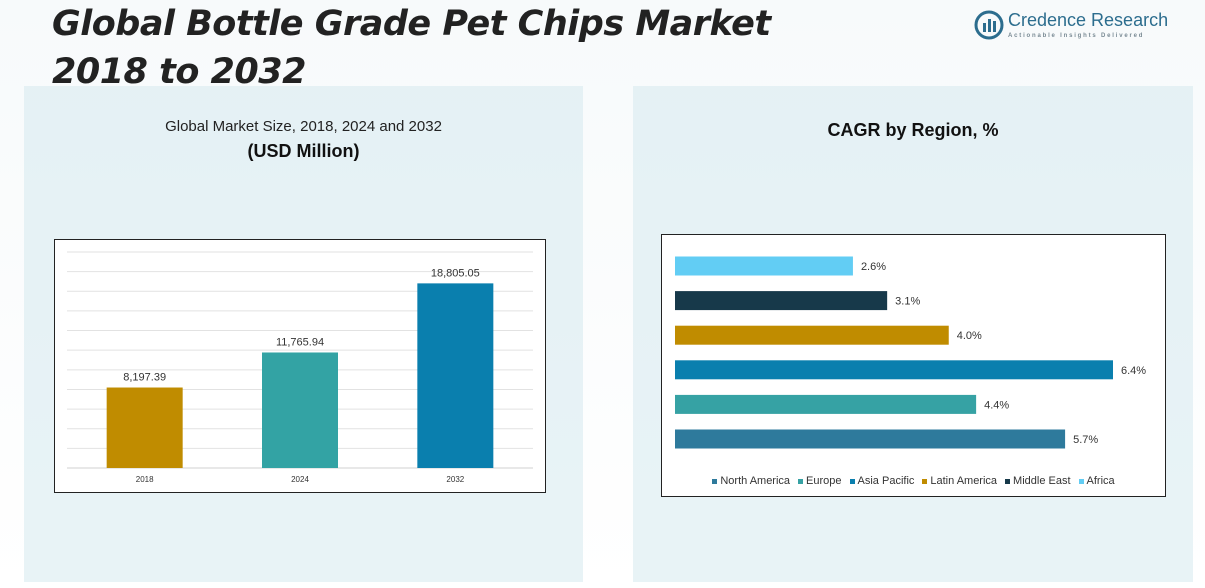  I want to click on data-label-middle-east: 3.1%, so click(907, 302).